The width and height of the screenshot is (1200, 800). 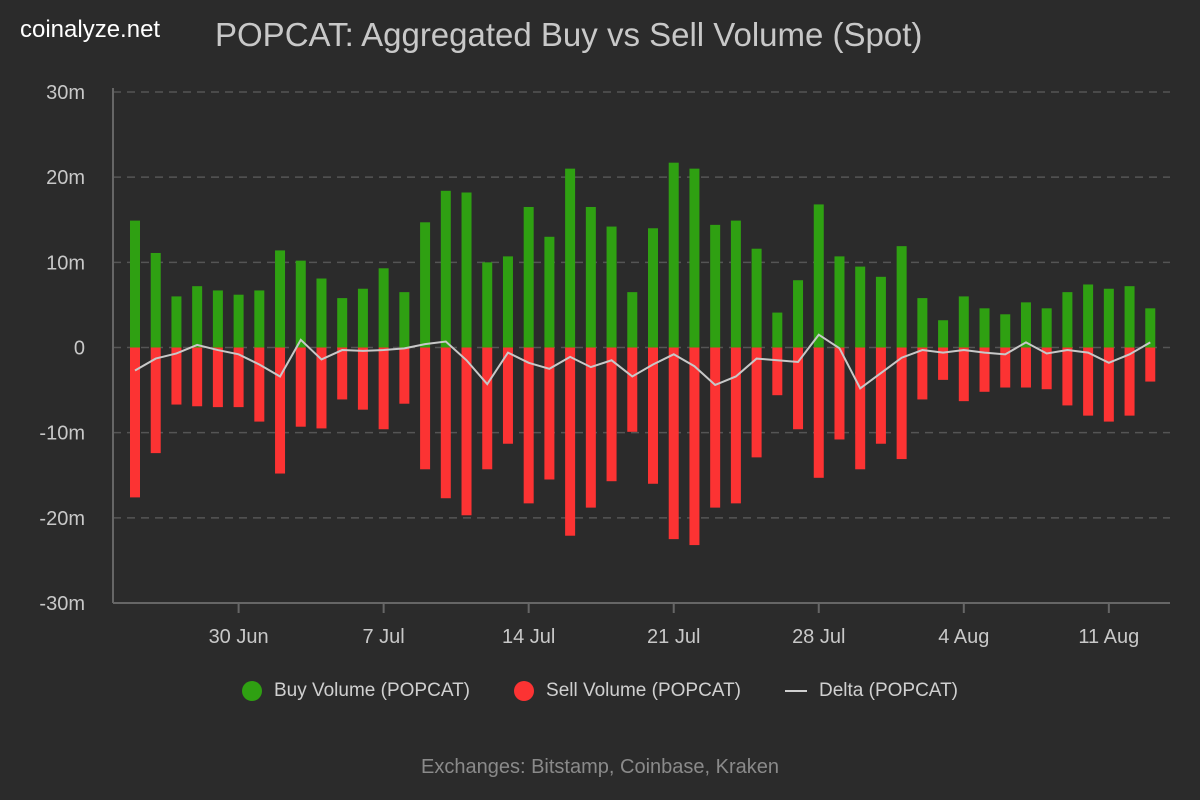 I want to click on x-tick-label: 14 Jul, so click(x=528, y=637).